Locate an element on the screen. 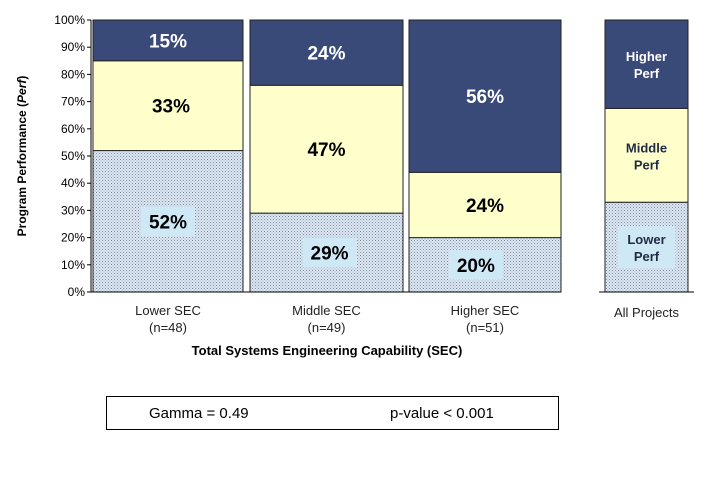  y-tick-label: 70% is located at coordinates (73, 102).